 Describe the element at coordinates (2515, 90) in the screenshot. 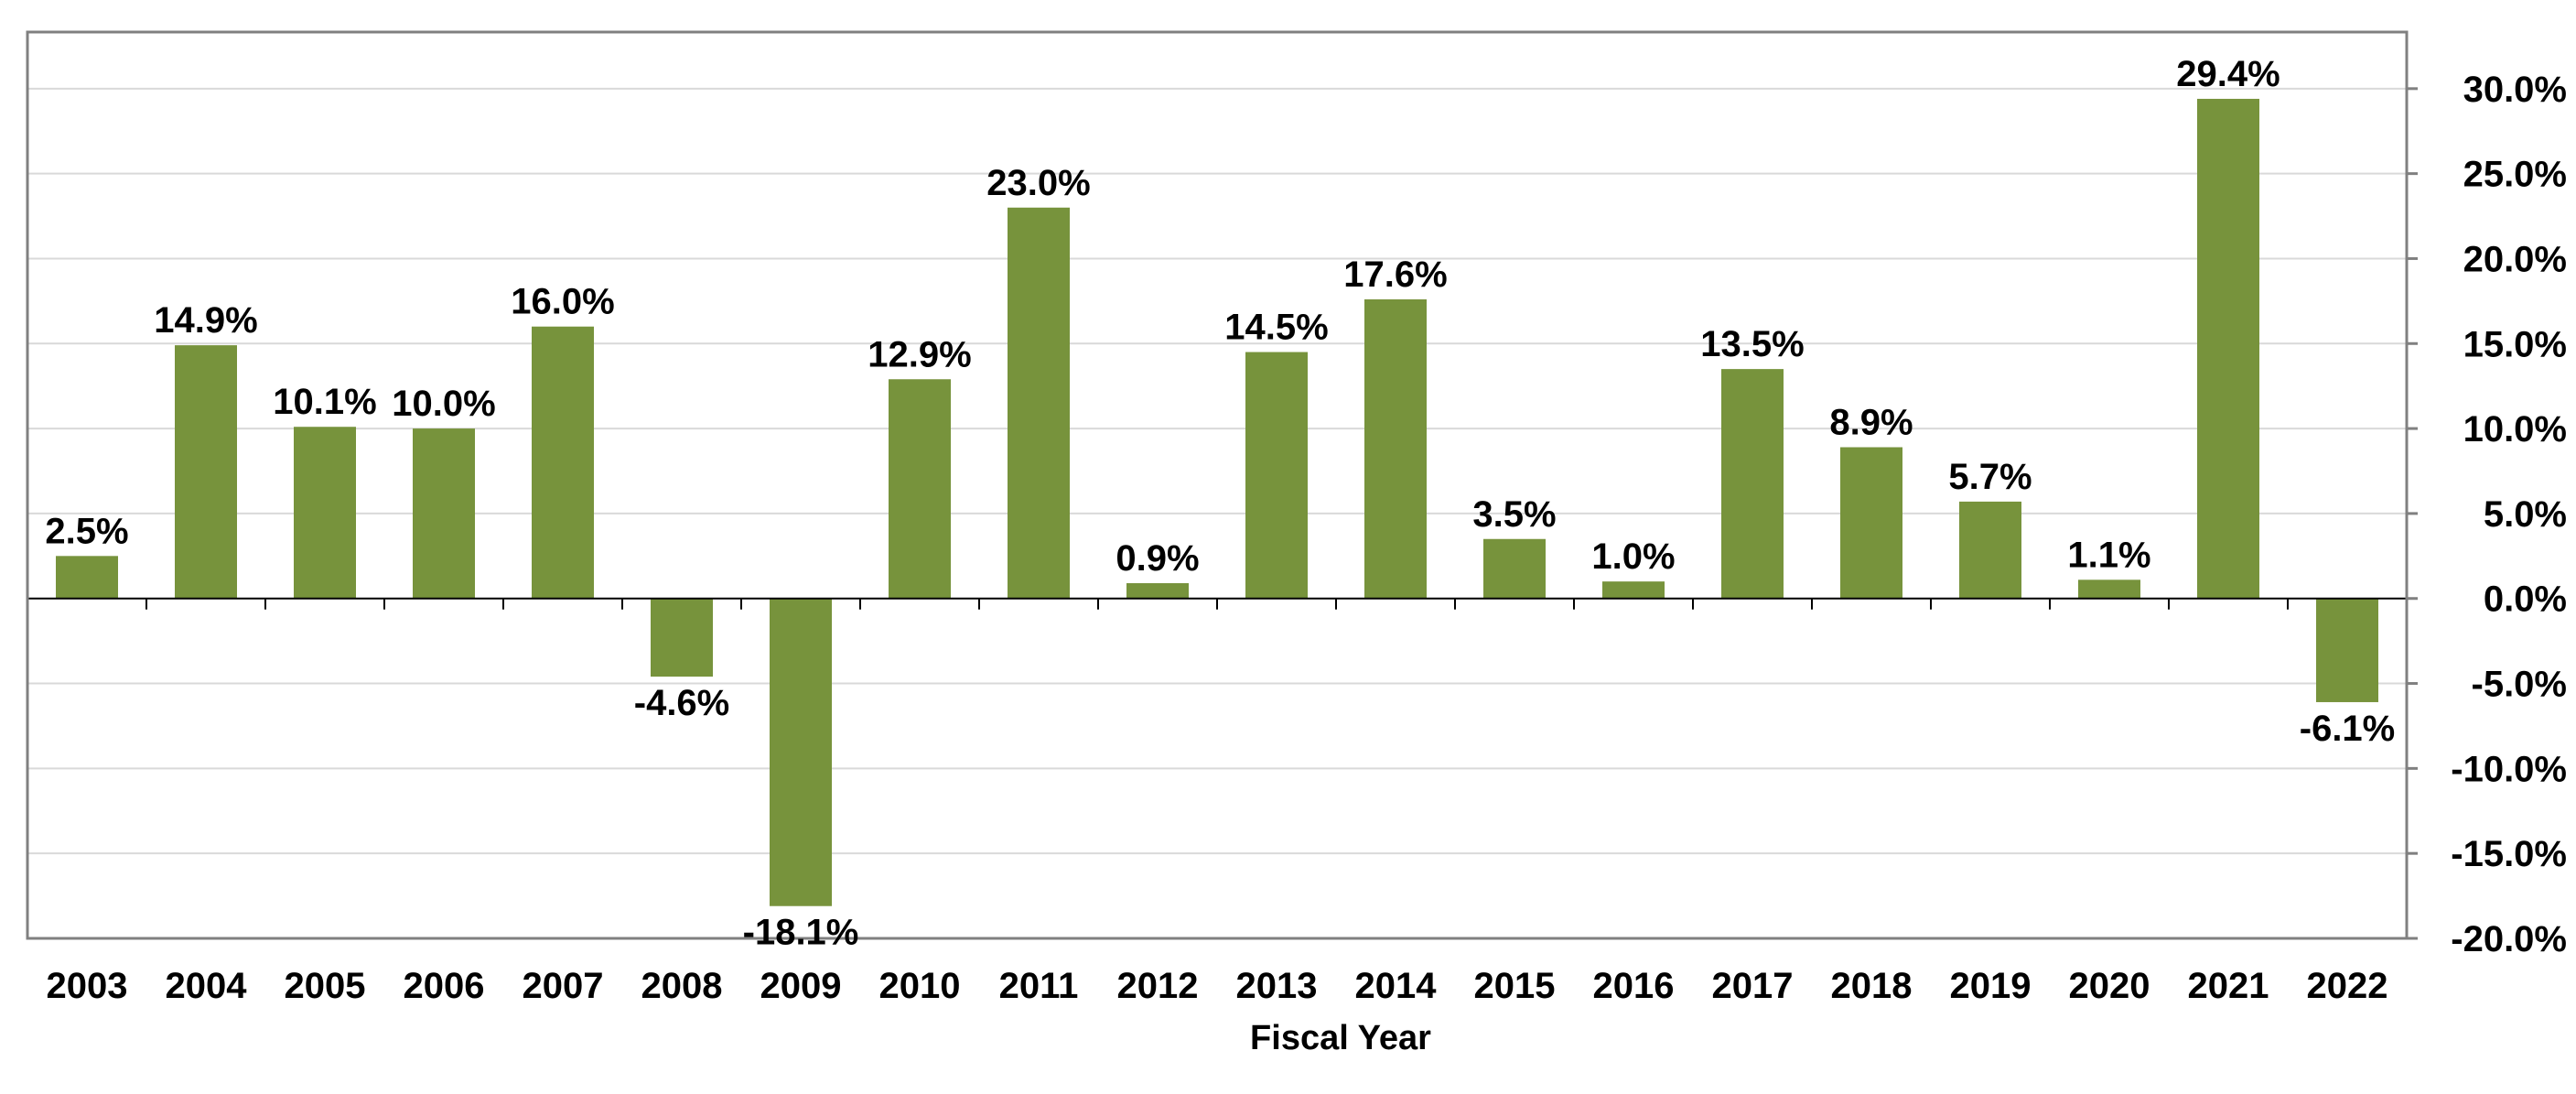

I see `y-tick-label-0: 30.0%` at that location.